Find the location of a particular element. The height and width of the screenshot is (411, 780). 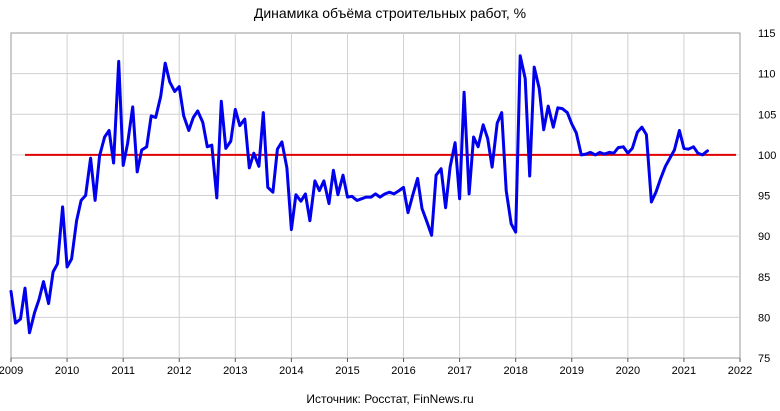

y-tick-label: 105 is located at coordinates (767, 115).